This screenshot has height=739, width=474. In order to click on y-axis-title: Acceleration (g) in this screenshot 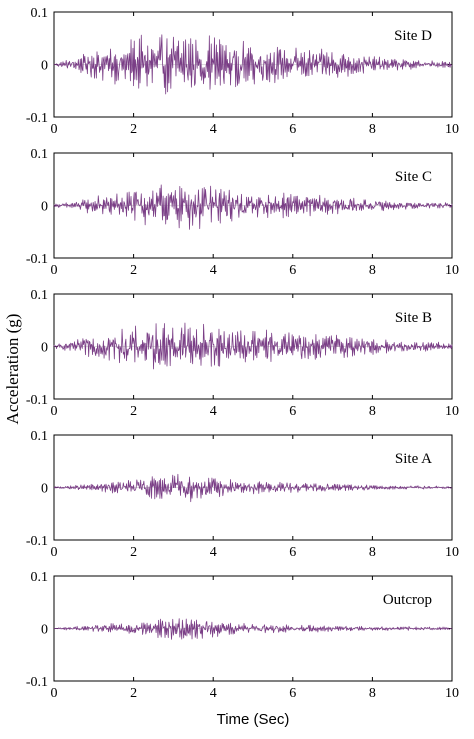, I will do `click(12, 369)`.